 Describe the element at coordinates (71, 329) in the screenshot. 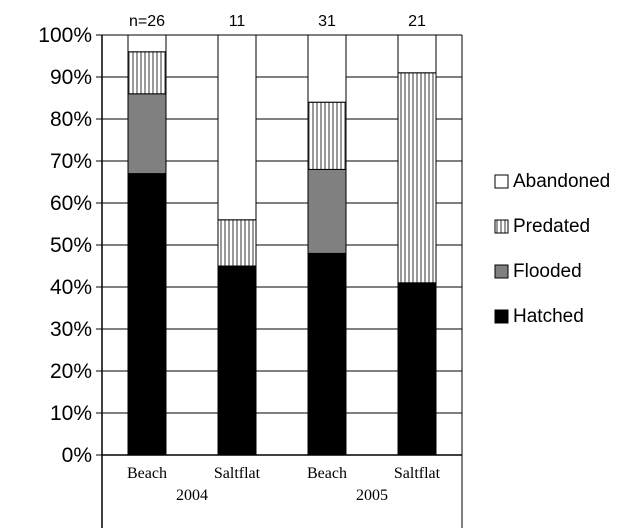

I see `y-tick-label: 30%` at that location.